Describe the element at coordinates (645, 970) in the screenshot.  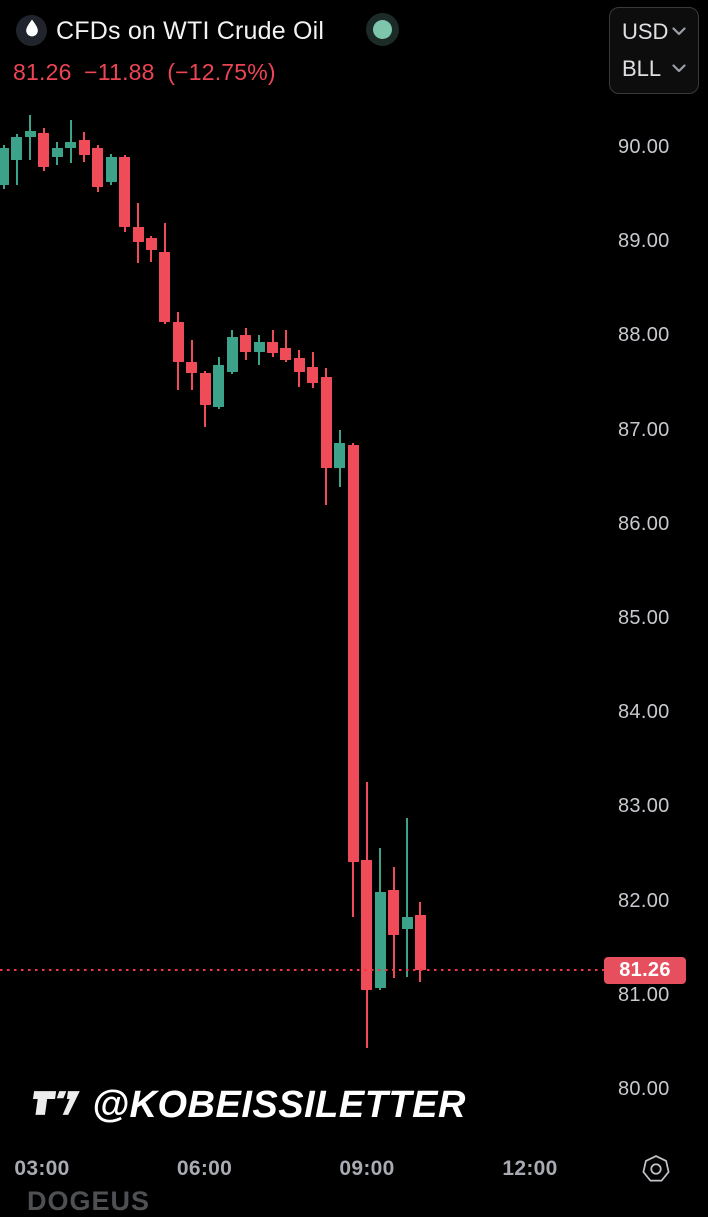
I see `last-price-label: 81.26` at that location.